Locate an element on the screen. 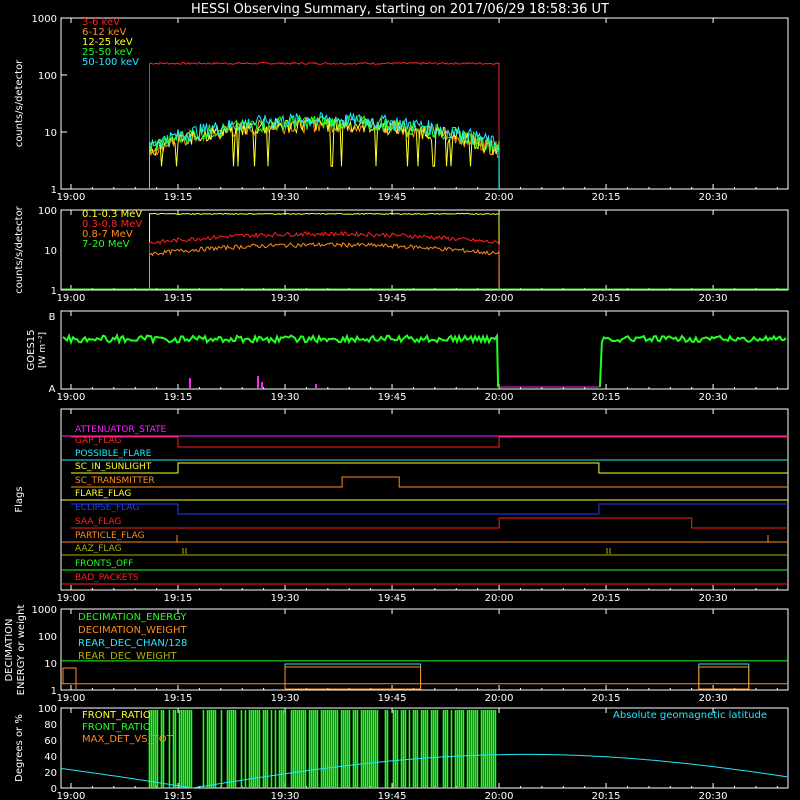 The image size is (800, 800). y-tick-label-1-1: 10 is located at coordinates (50, 251).